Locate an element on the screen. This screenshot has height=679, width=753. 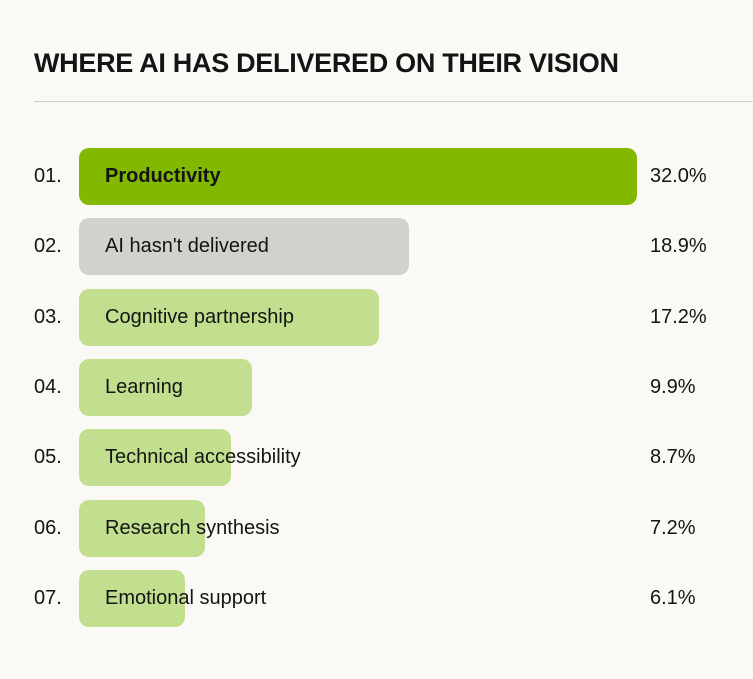
category-label: Productivity is located at coordinates (163, 176).